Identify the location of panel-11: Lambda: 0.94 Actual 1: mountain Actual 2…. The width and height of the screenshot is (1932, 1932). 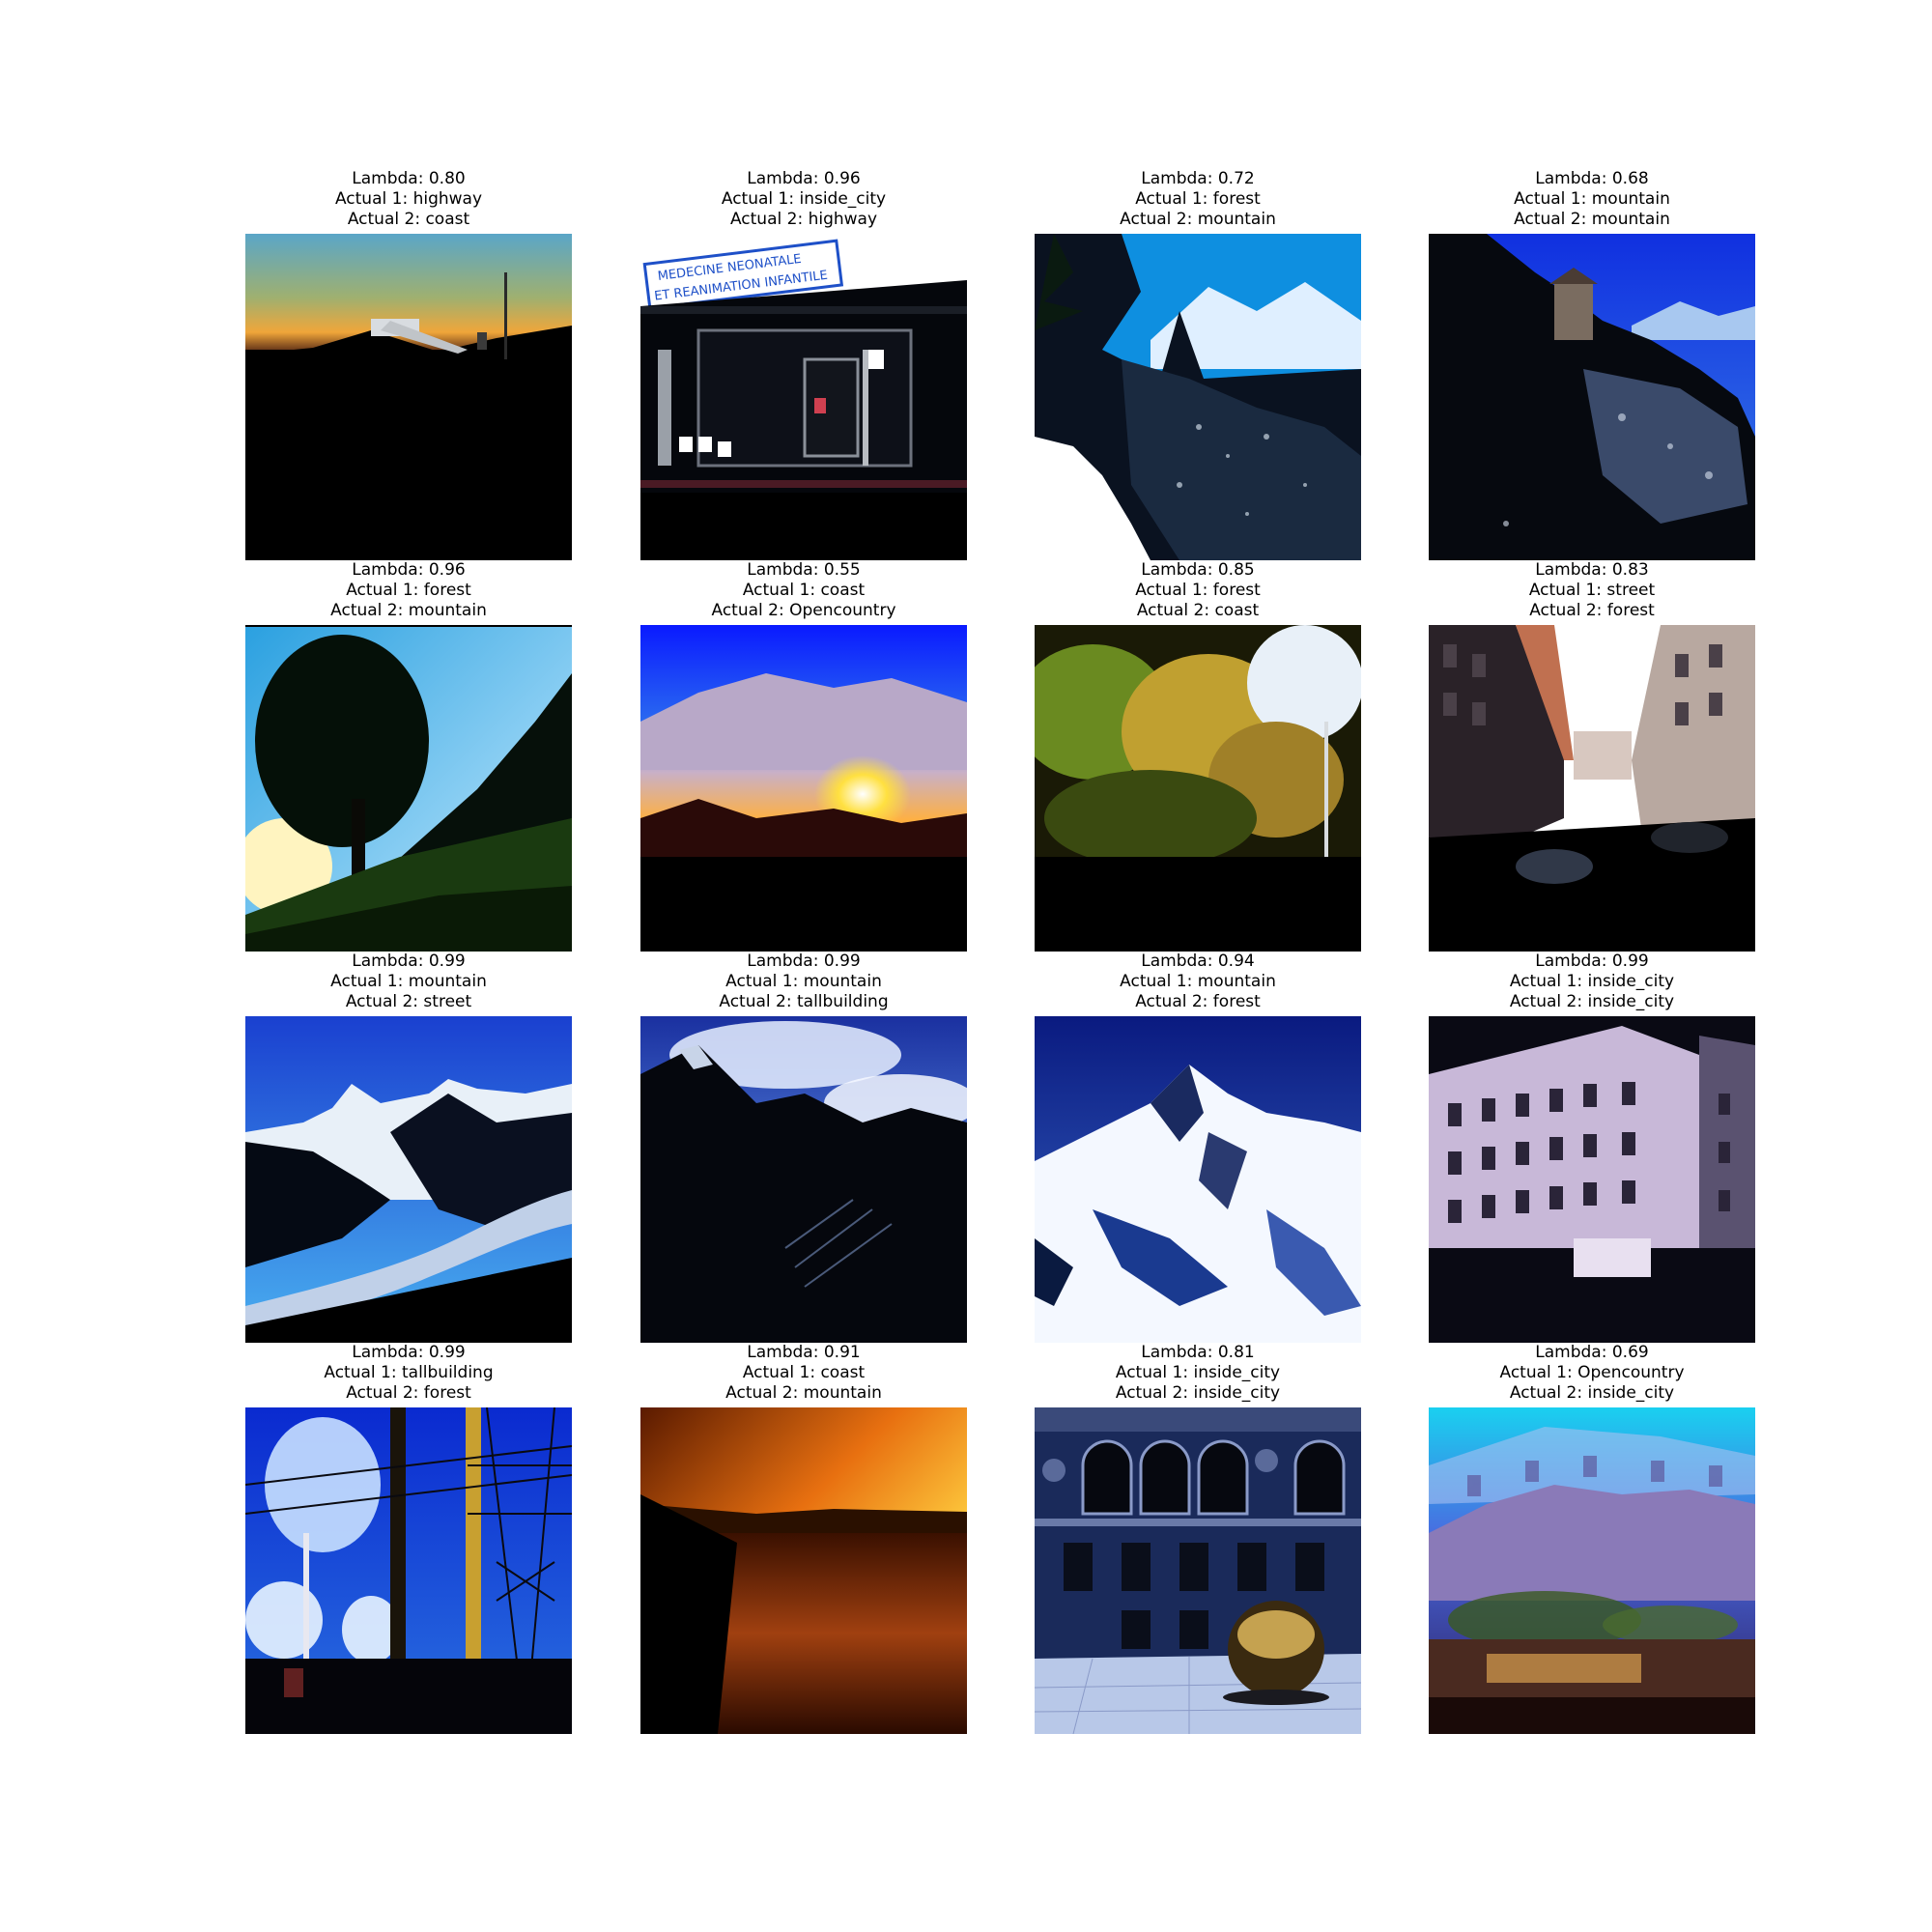
(1198, 1147).